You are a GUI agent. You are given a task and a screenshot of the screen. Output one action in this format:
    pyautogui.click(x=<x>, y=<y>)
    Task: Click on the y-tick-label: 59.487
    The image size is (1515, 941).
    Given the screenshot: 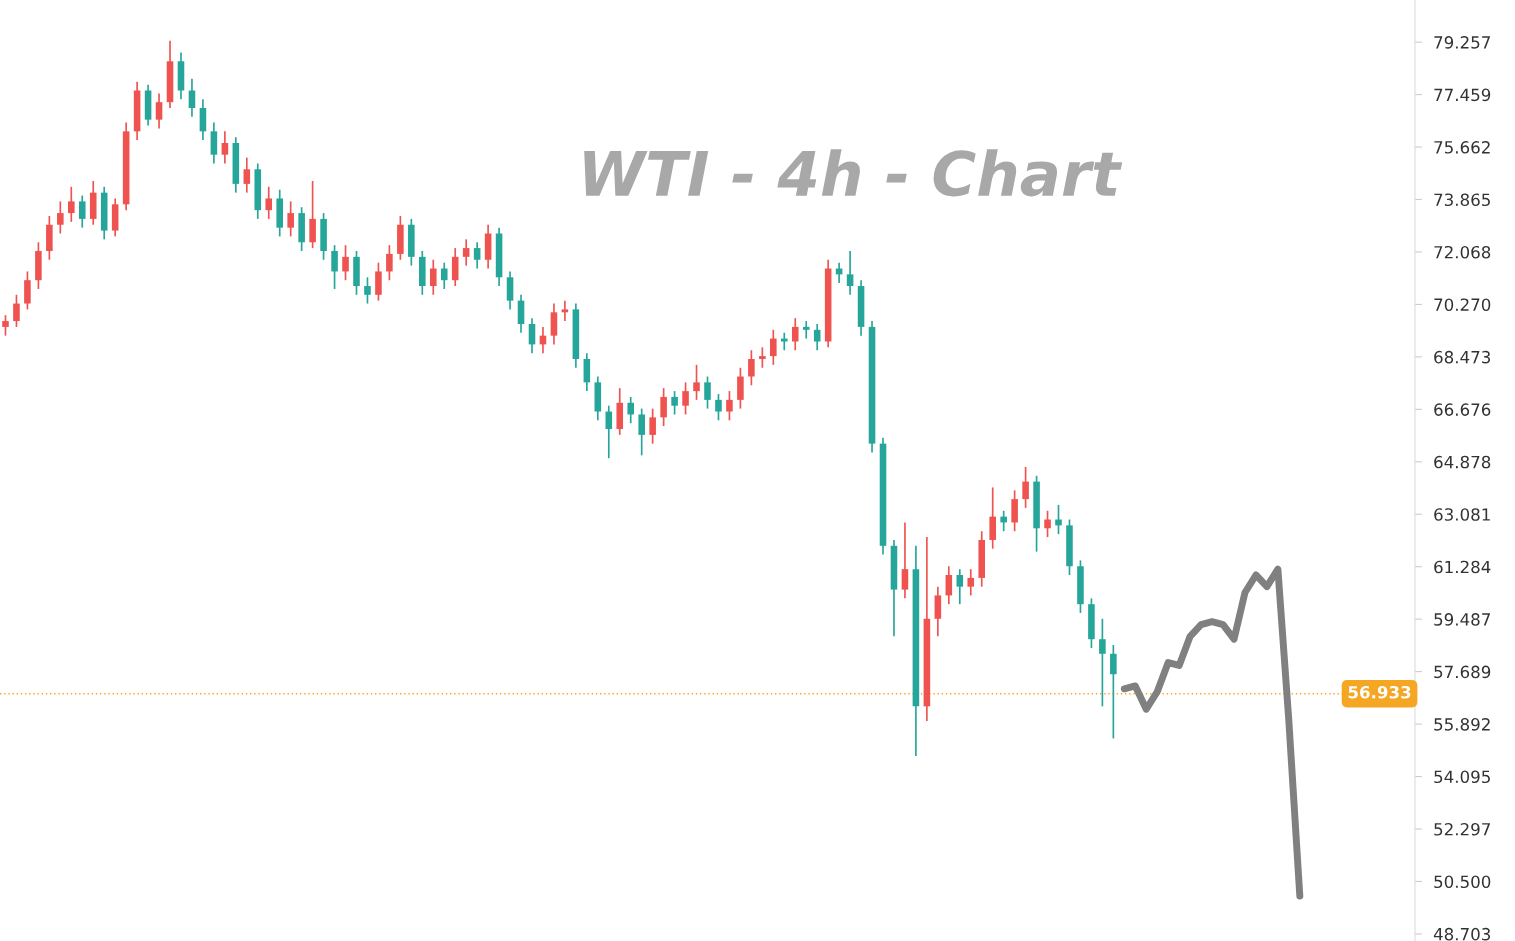 What is the action you would take?
    pyautogui.click(x=1462, y=619)
    